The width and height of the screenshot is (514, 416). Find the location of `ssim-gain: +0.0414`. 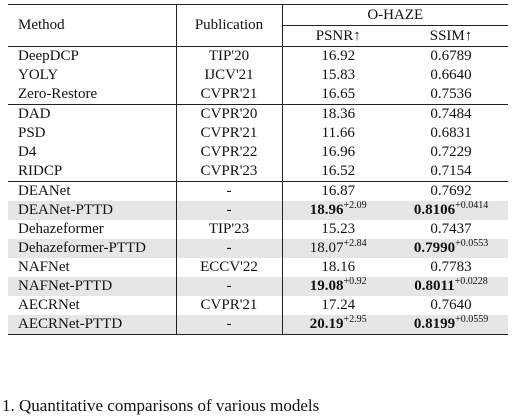

ssim-gain: +0.0414 is located at coordinates (472, 205).